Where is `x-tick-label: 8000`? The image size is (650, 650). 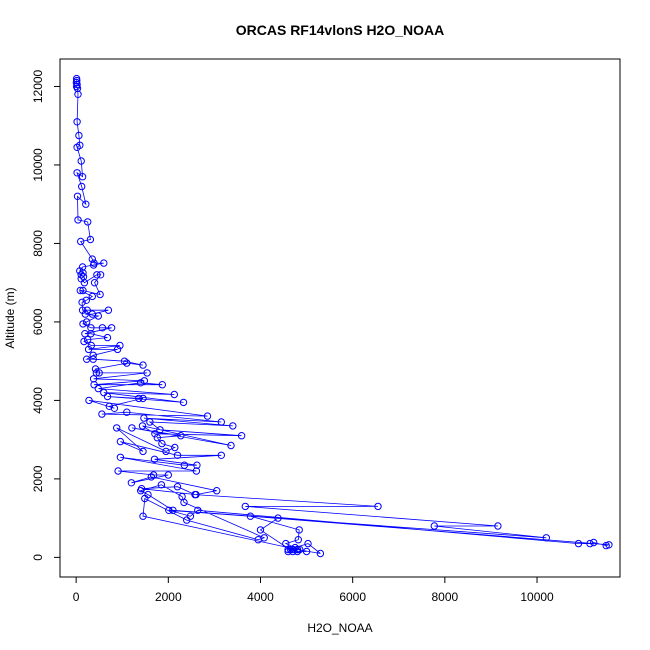
x-tick-label: 8000 is located at coordinates (445, 597).